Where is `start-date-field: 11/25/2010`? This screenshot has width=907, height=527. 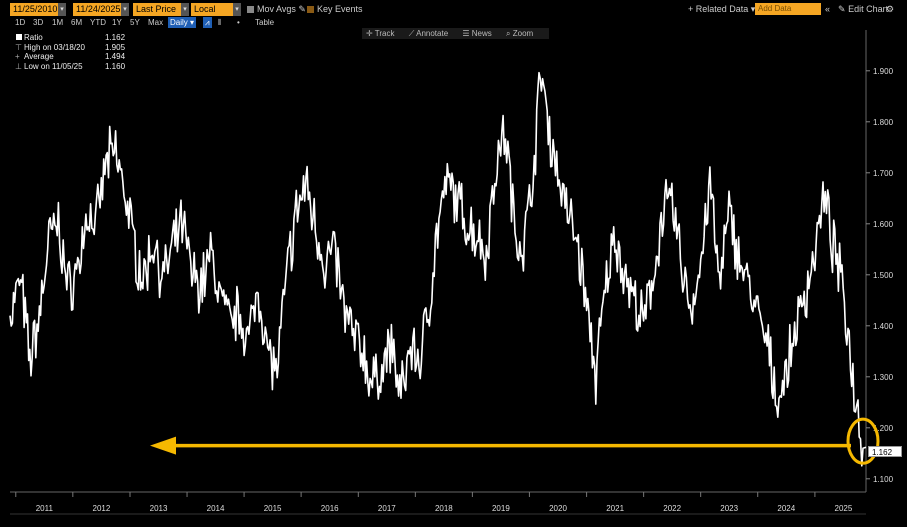 start-date-field: 11/25/2010 is located at coordinates (34, 9).